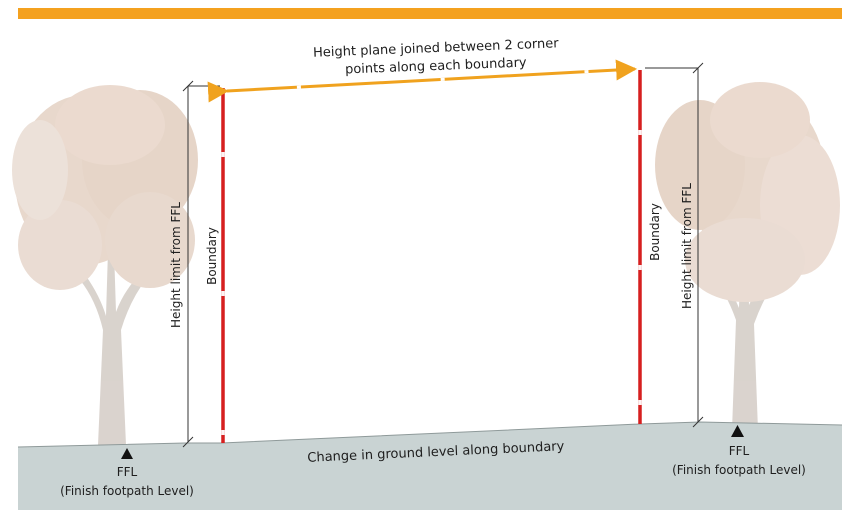 The height and width of the screenshot is (516, 842). I want to click on height-plane-arrow, so click(422, 81).